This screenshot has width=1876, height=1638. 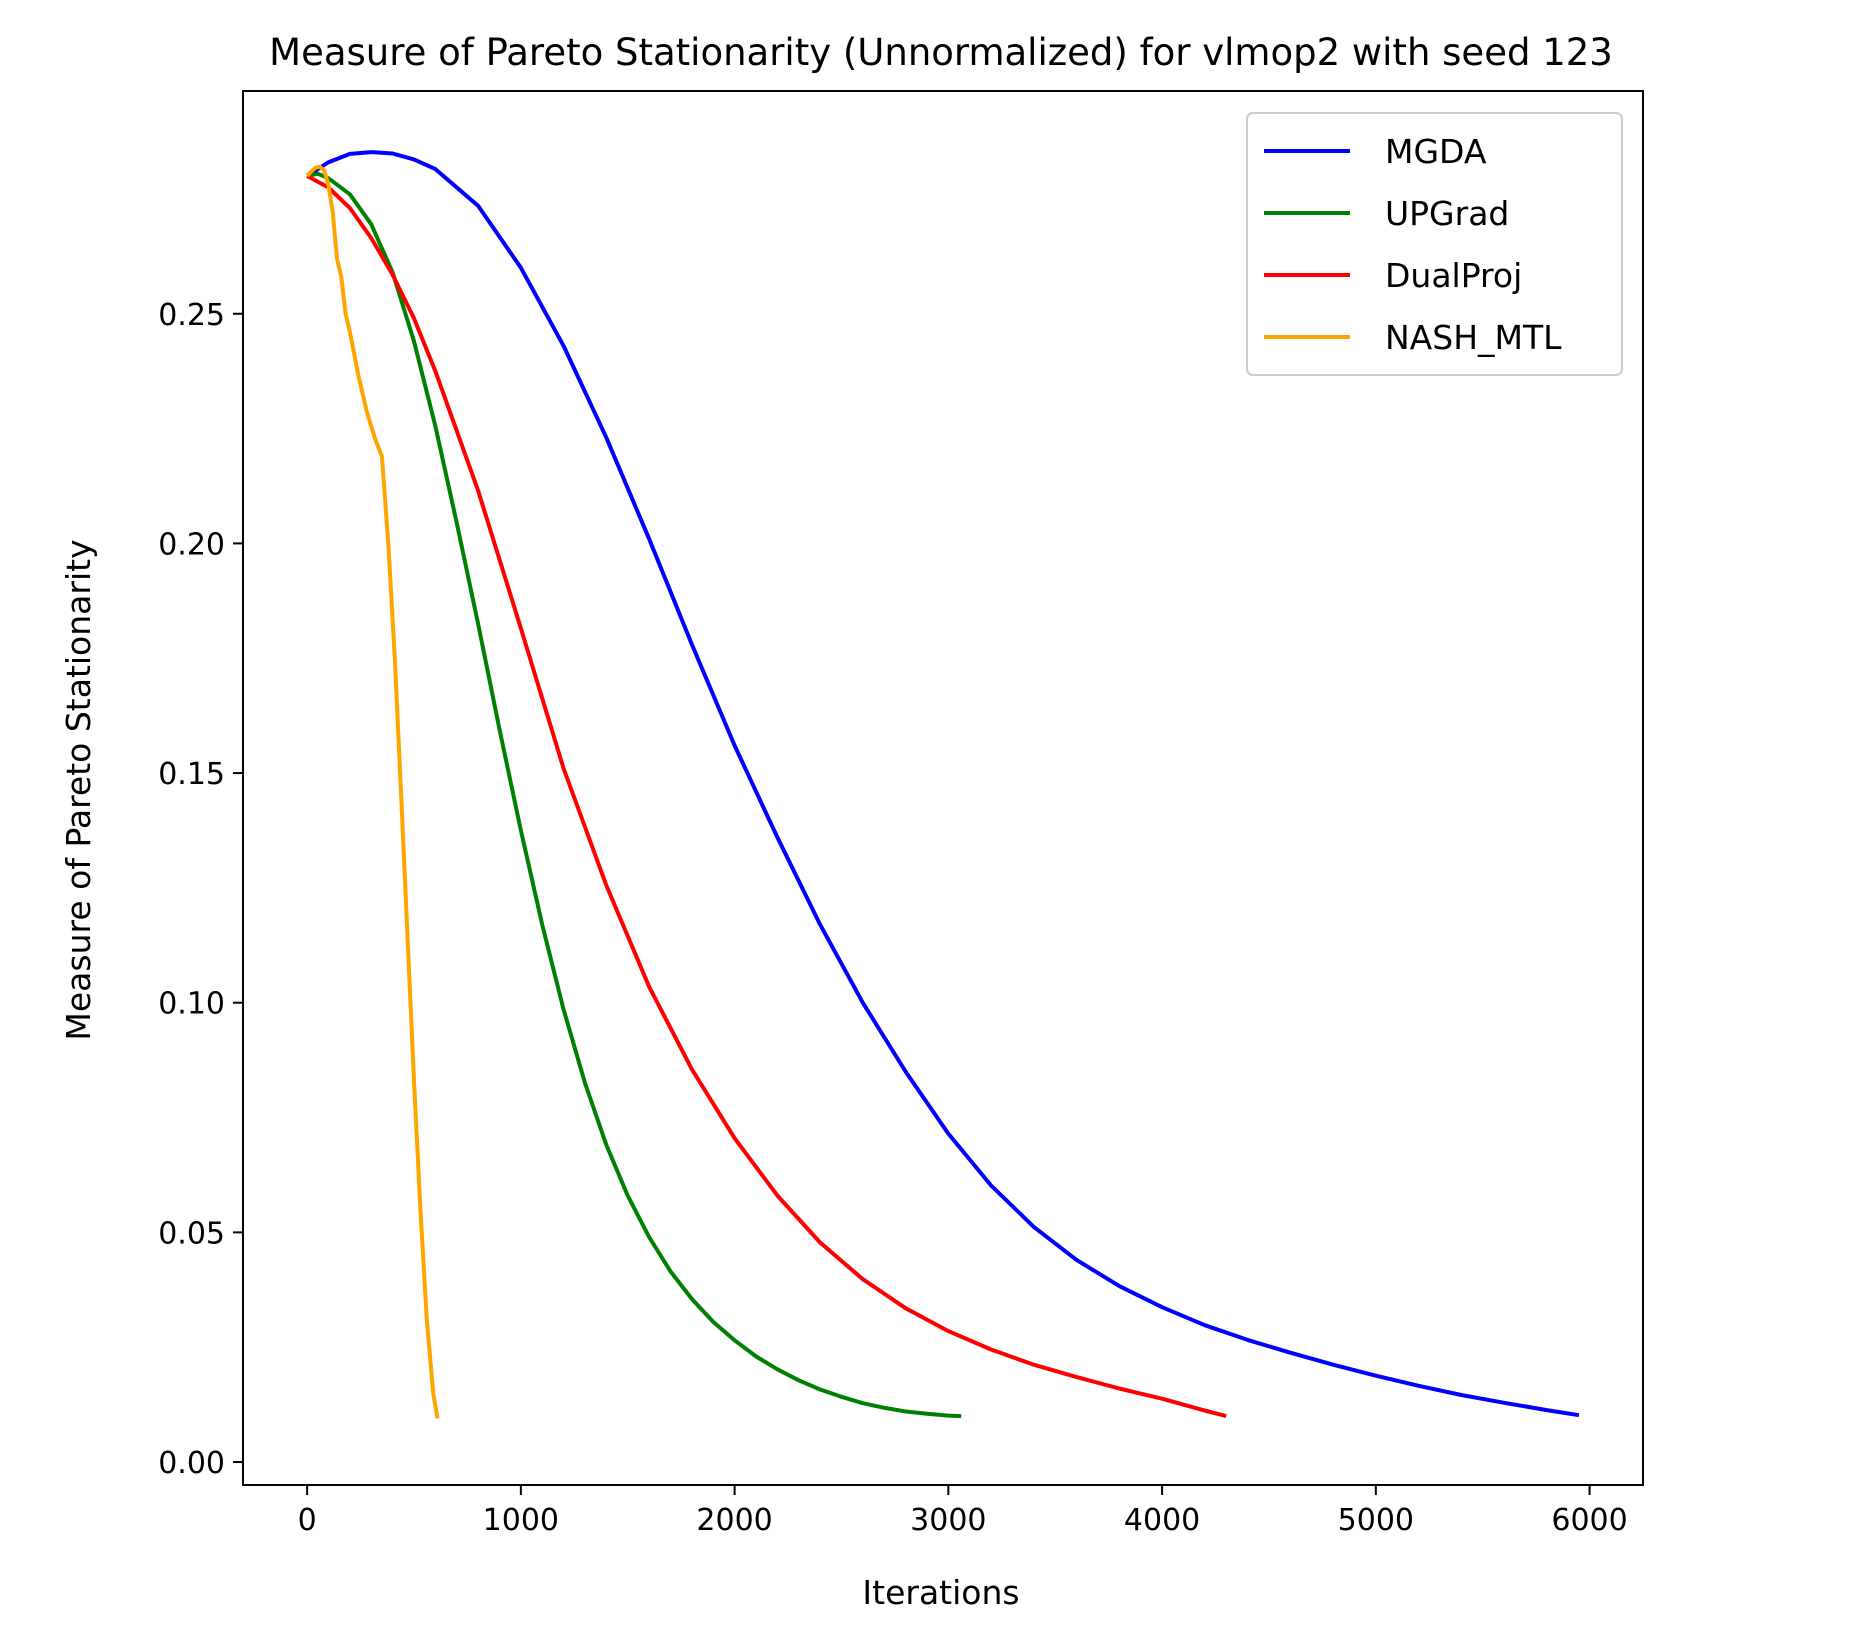 What do you see at coordinates (940, 1592) in the screenshot?
I see `x-axis-label: Iterations` at bounding box center [940, 1592].